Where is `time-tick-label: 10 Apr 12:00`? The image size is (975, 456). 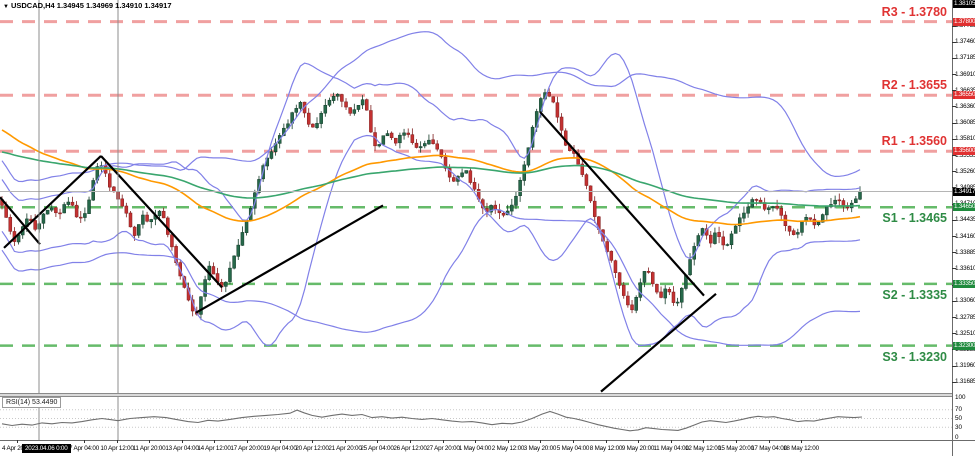
time-tick-label: 10 Apr 12:00 is located at coordinates (117, 448).